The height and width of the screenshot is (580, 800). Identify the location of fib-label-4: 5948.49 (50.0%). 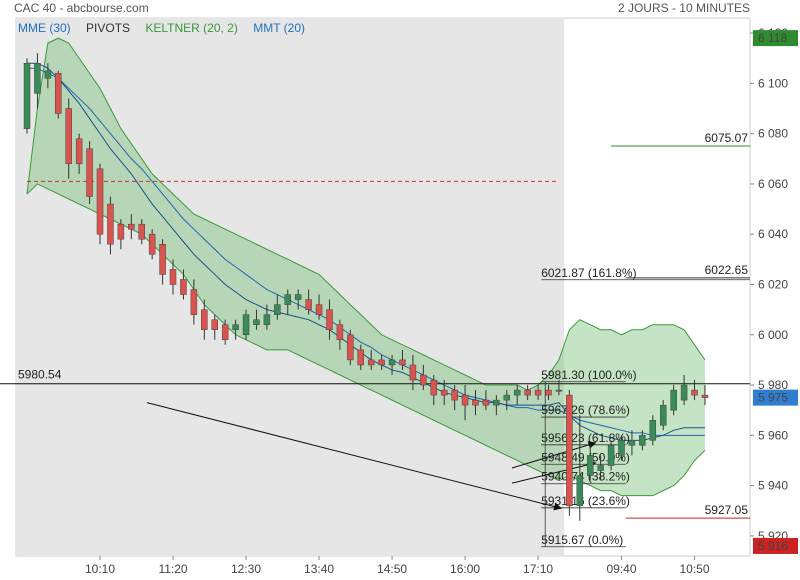
(585, 457).